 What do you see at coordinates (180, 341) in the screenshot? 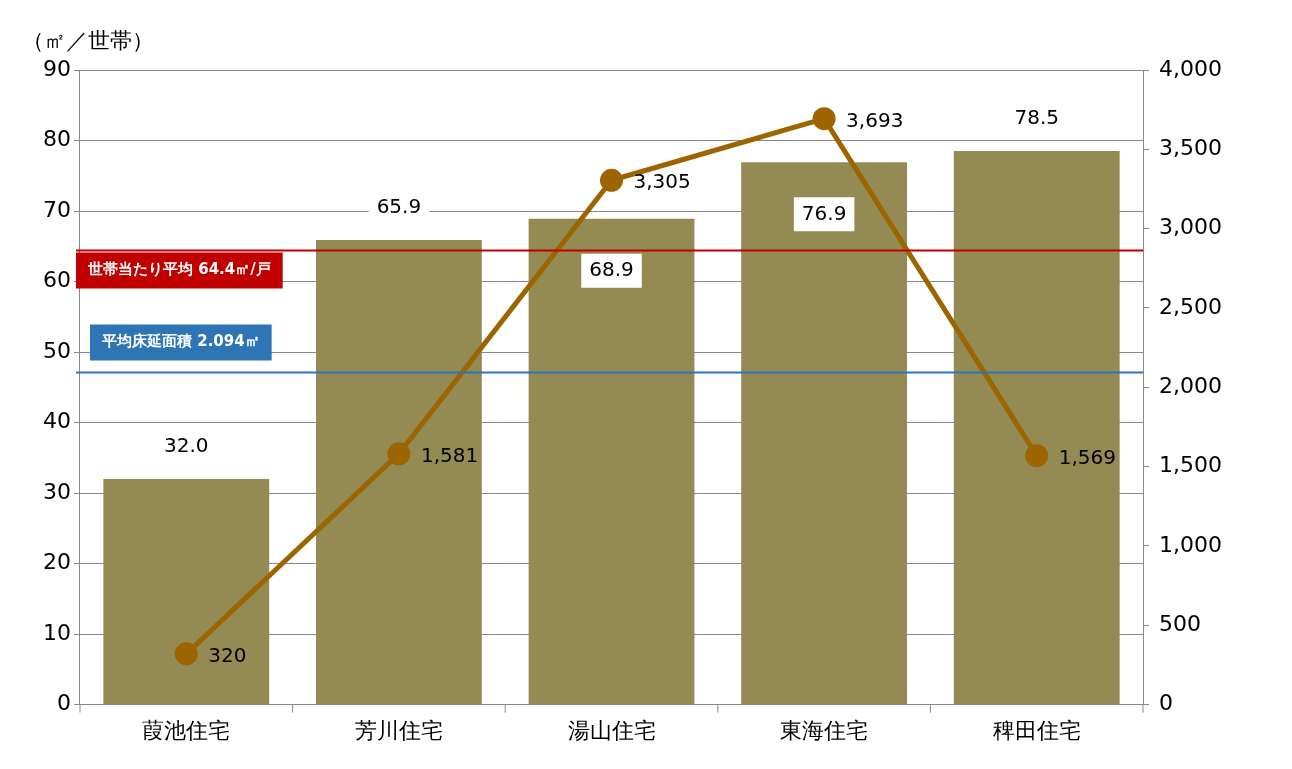
I see `ref-line-label: 平均床延面積 2.094㎡` at bounding box center [180, 341].